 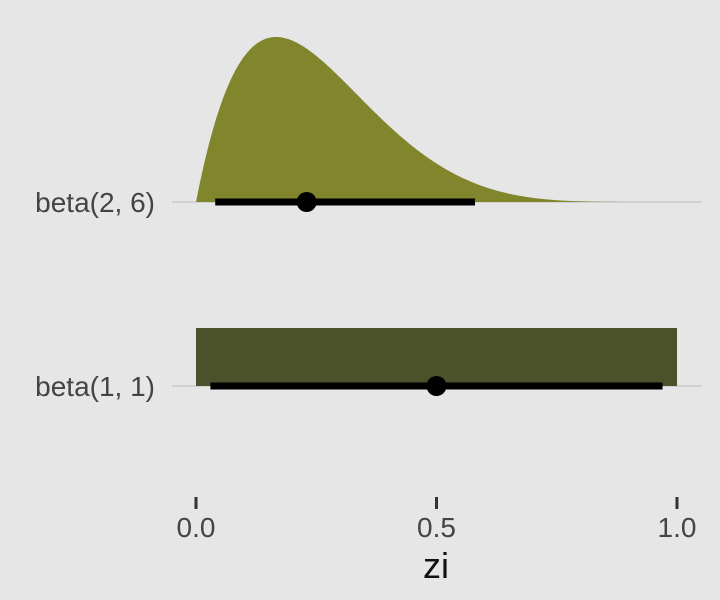 What do you see at coordinates (436, 527) in the screenshot?
I see `x-tick-label-0.5: 0.5` at bounding box center [436, 527].